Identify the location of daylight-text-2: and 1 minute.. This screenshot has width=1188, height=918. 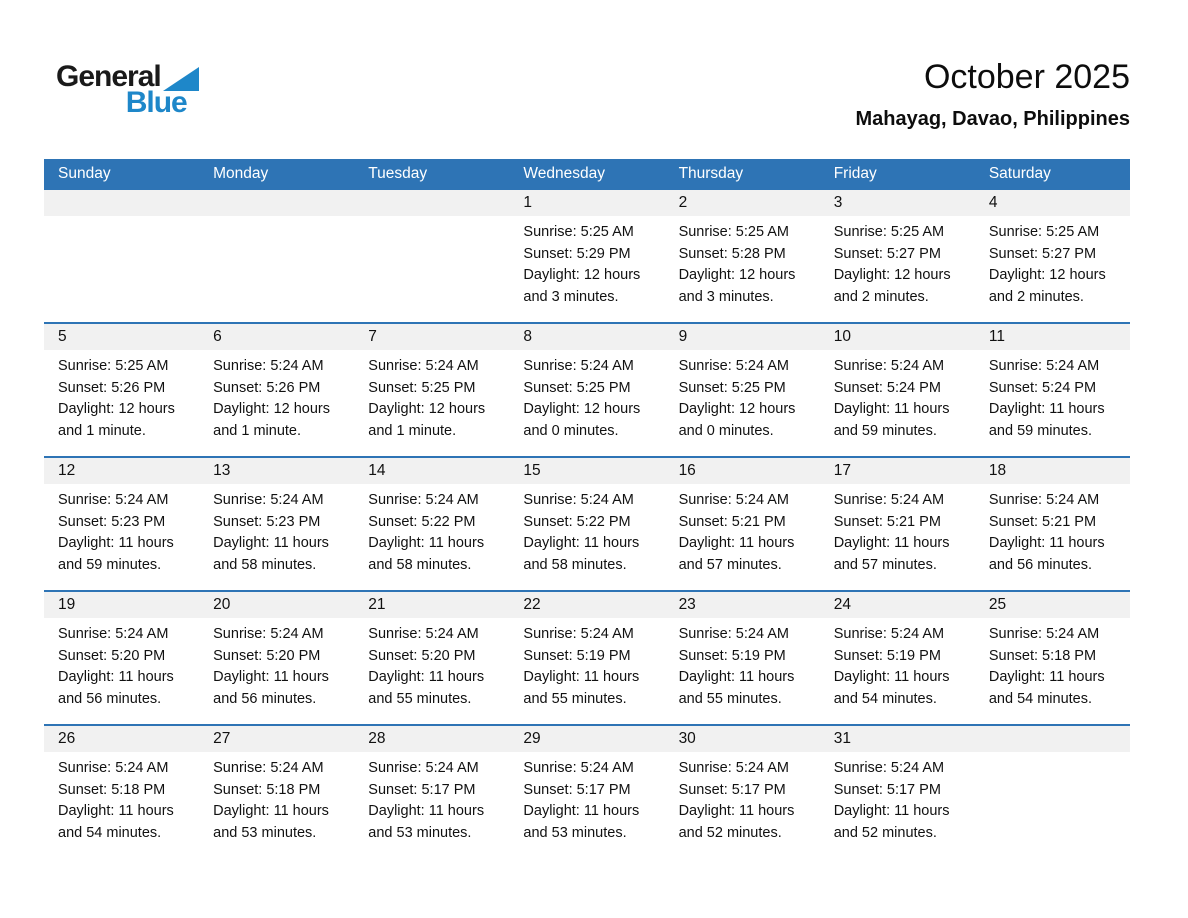
(412, 430).